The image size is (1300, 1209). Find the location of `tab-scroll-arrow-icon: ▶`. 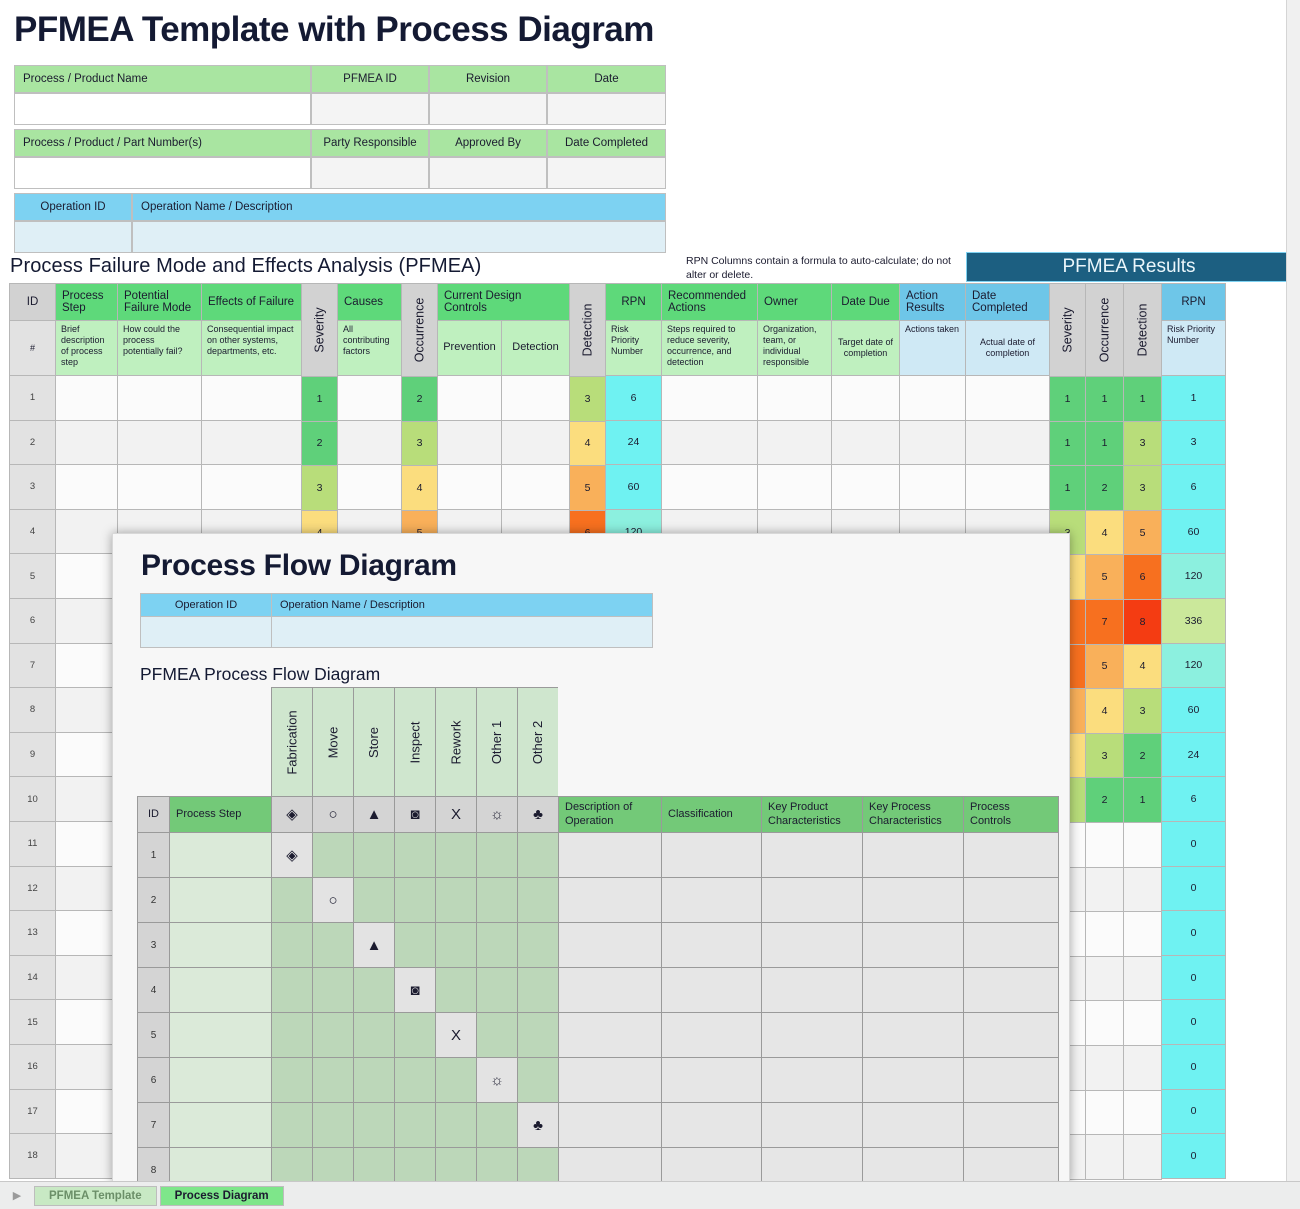

tab-scroll-arrow-icon: ▶ is located at coordinates (17, 1196).